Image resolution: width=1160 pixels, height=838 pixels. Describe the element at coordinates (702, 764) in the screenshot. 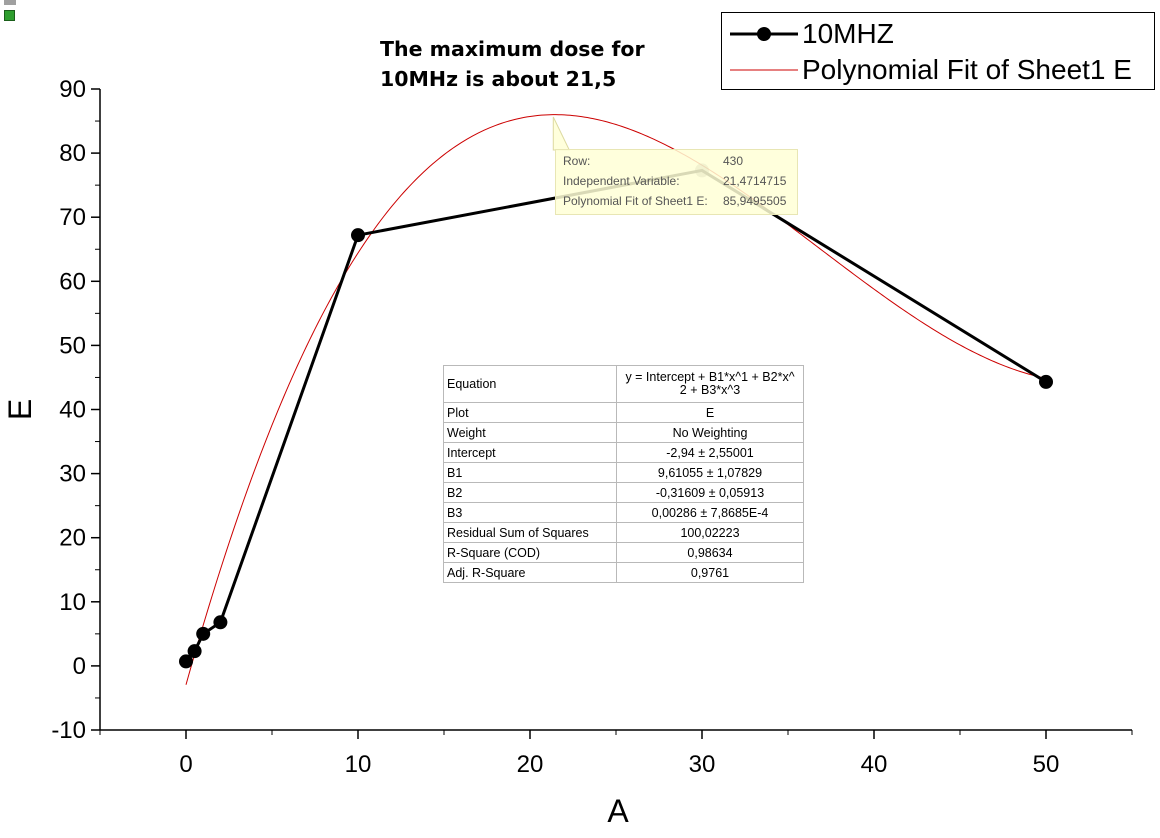

I see `x-tick-label: 30` at that location.